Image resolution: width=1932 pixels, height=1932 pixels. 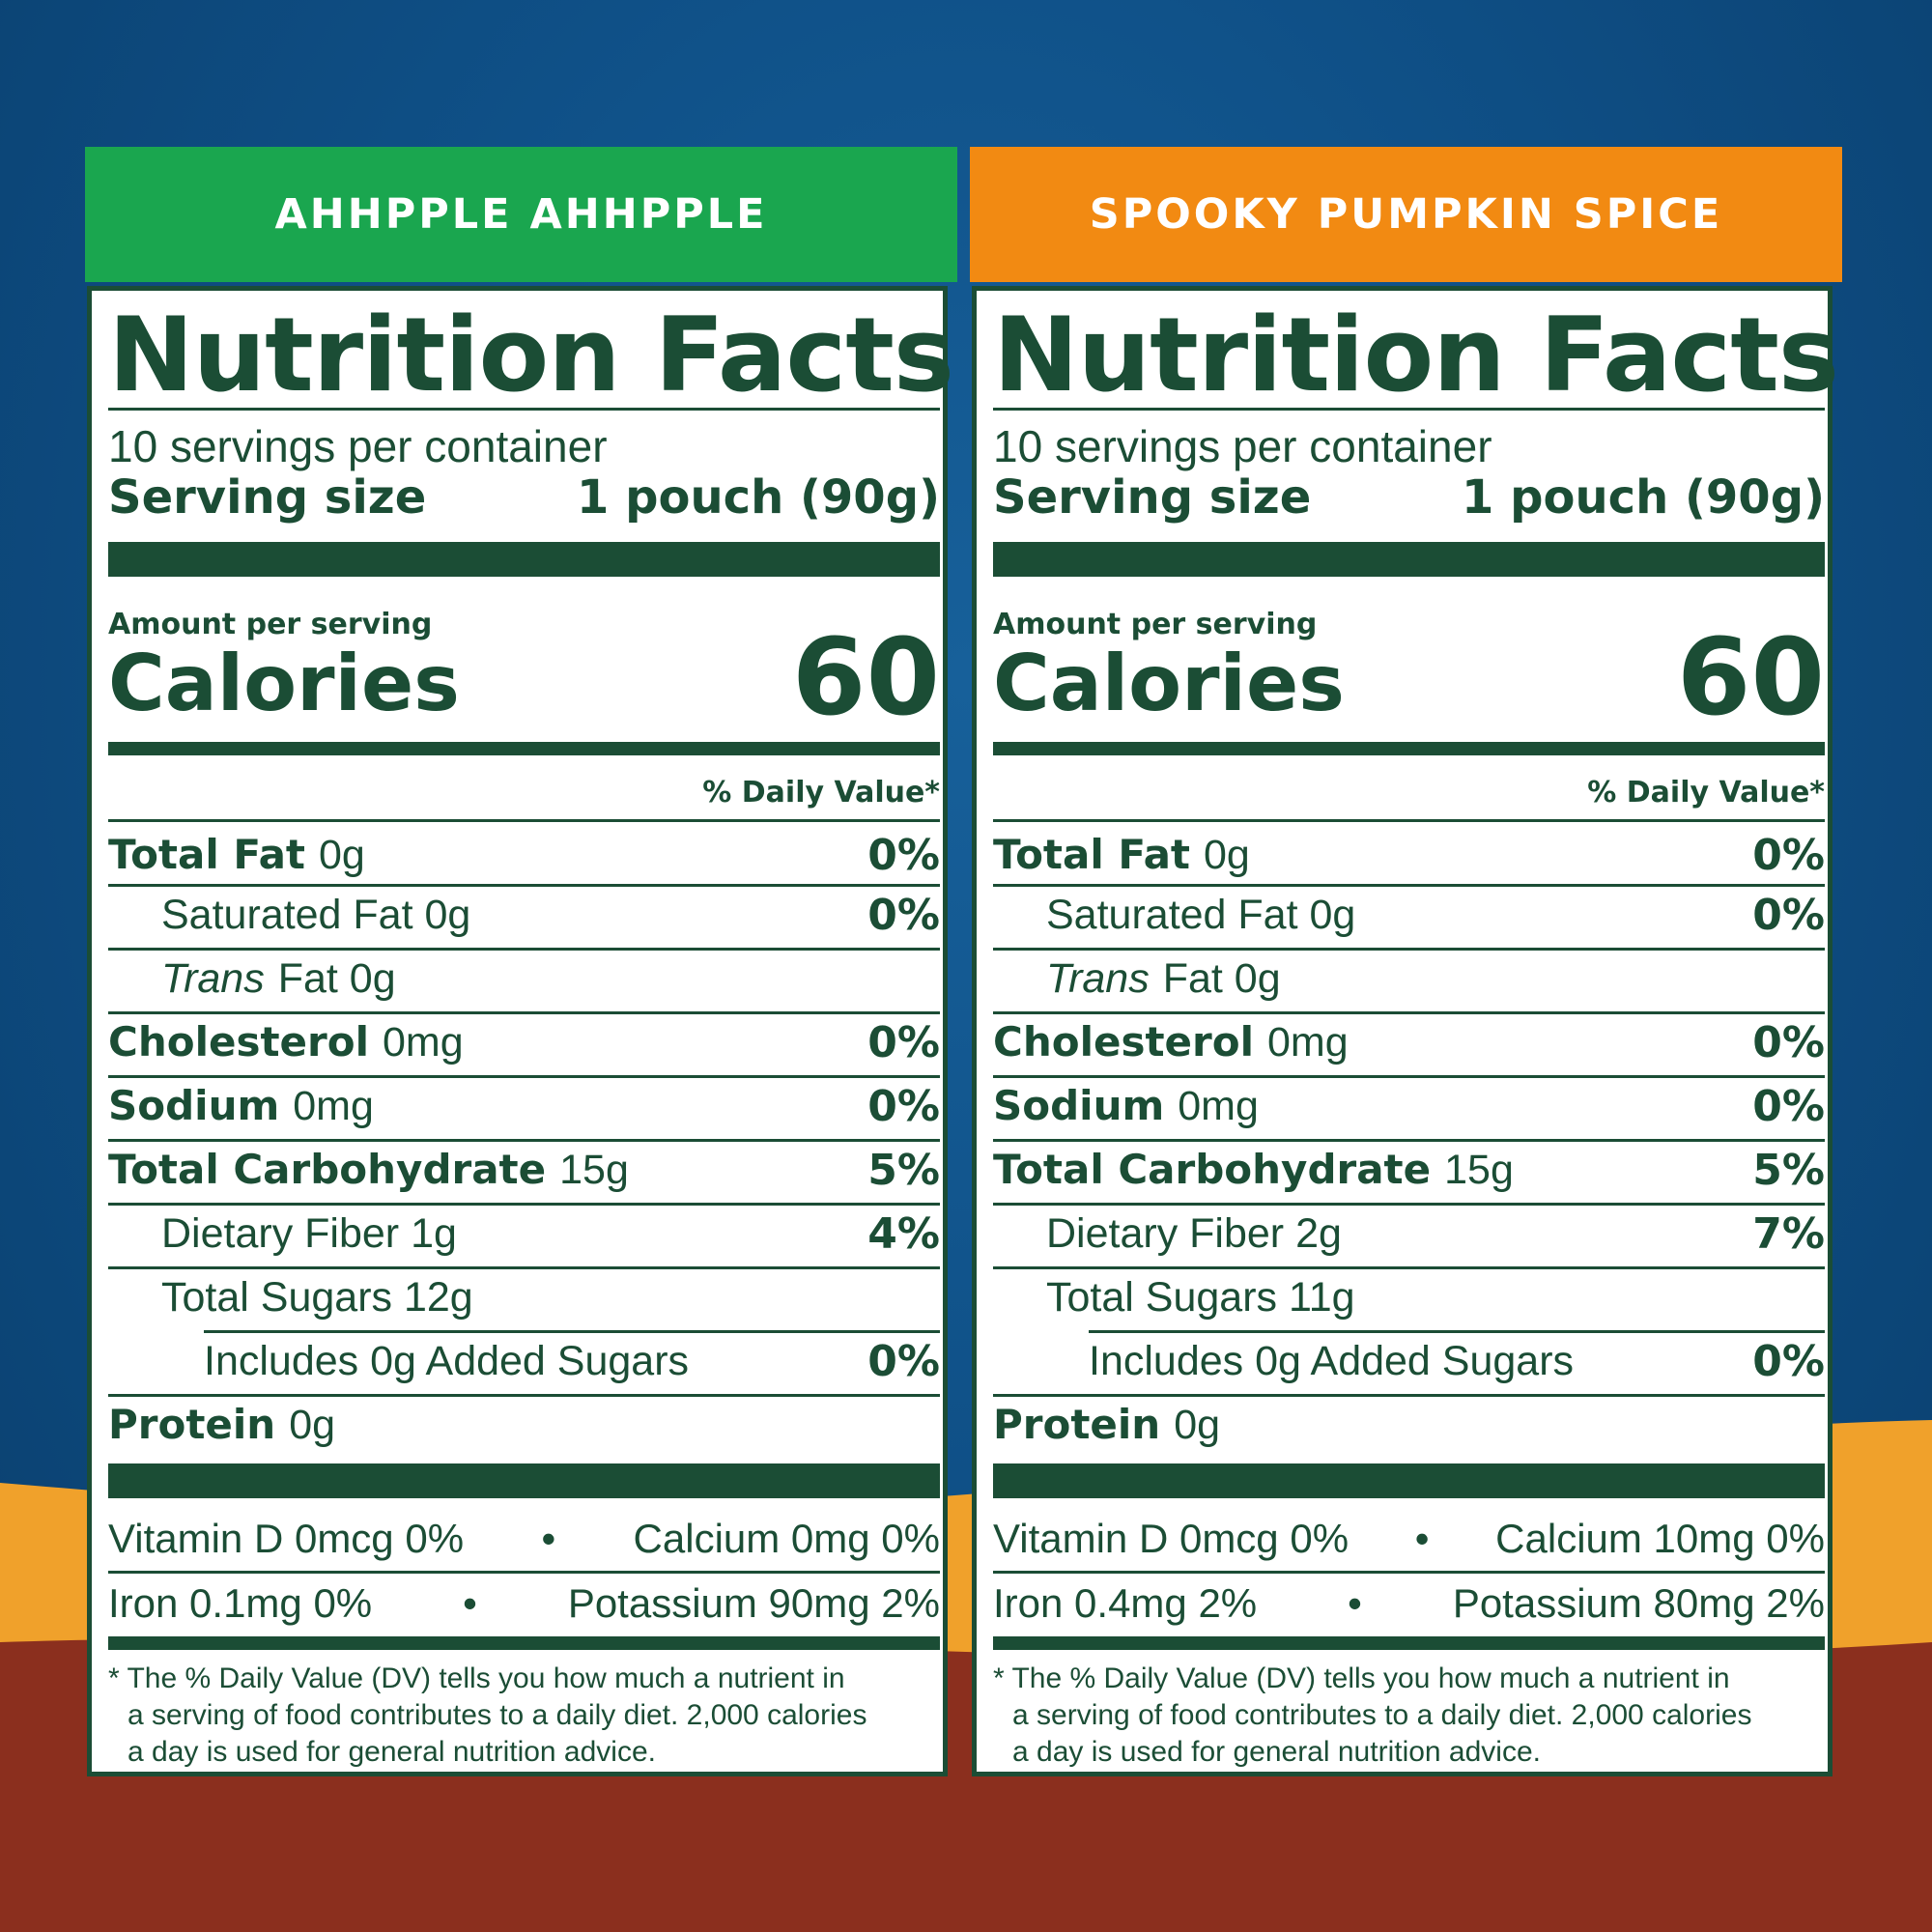 What do you see at coordinates (342, 855) in the screenshot?
I see `nutrient-amount: 0g` at bounding box center [342, 855].